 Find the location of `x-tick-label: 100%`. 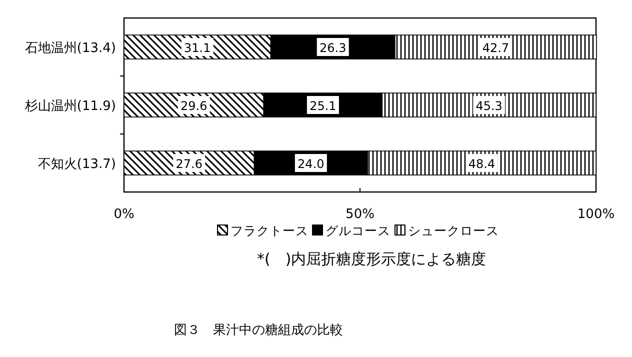

x-tick-label: 100% is located at coordinates (596, 214).